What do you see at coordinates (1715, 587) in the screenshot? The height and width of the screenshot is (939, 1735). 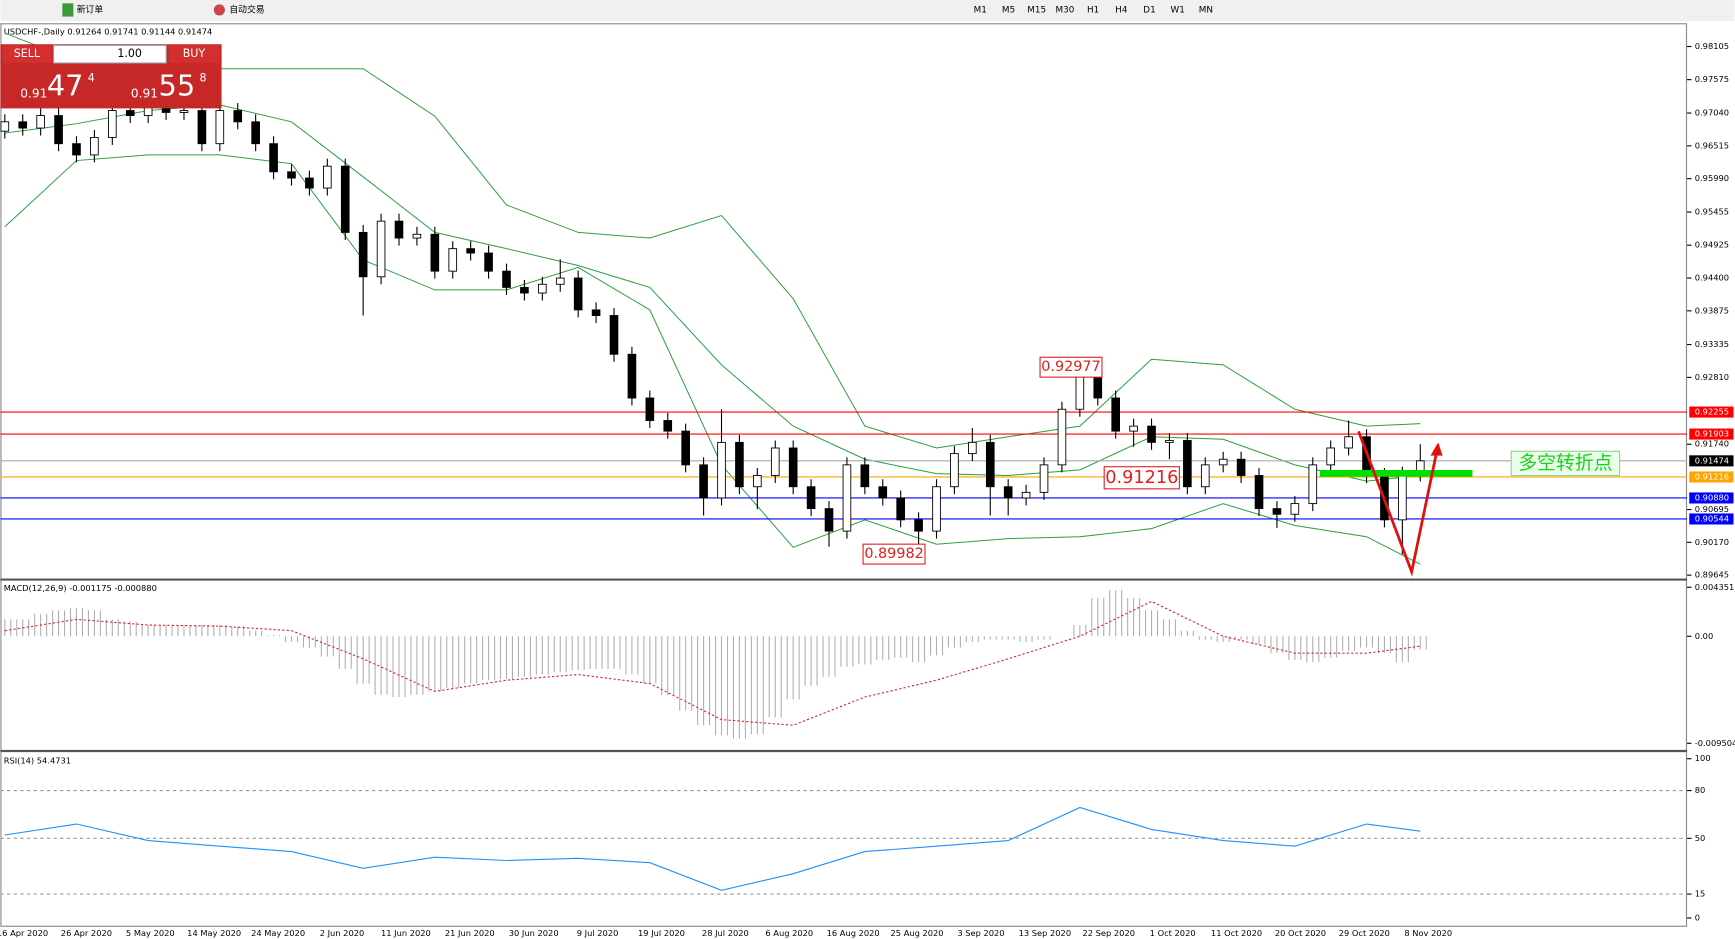 I see `y-tick-label: 0.004351` at bounding box center [1715, 587].